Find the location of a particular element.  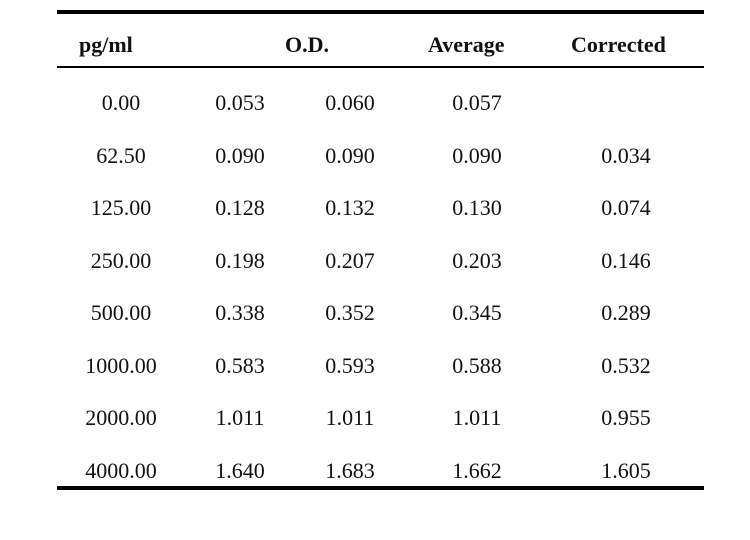

cell-average: 0.345 is located at coordinates (477, 312).